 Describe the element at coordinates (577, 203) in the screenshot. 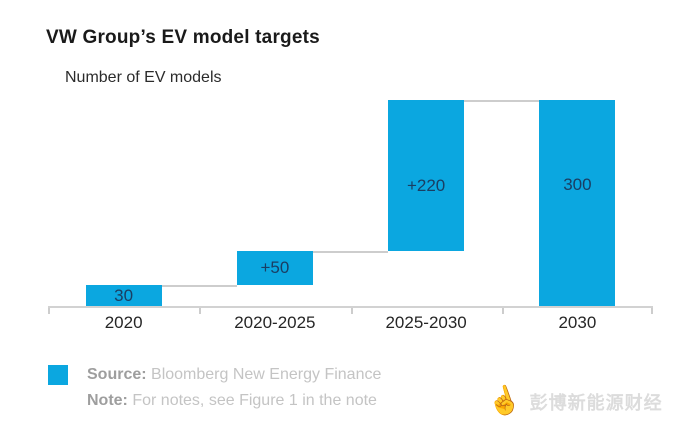

I see `bar-2030: 300` at that location.